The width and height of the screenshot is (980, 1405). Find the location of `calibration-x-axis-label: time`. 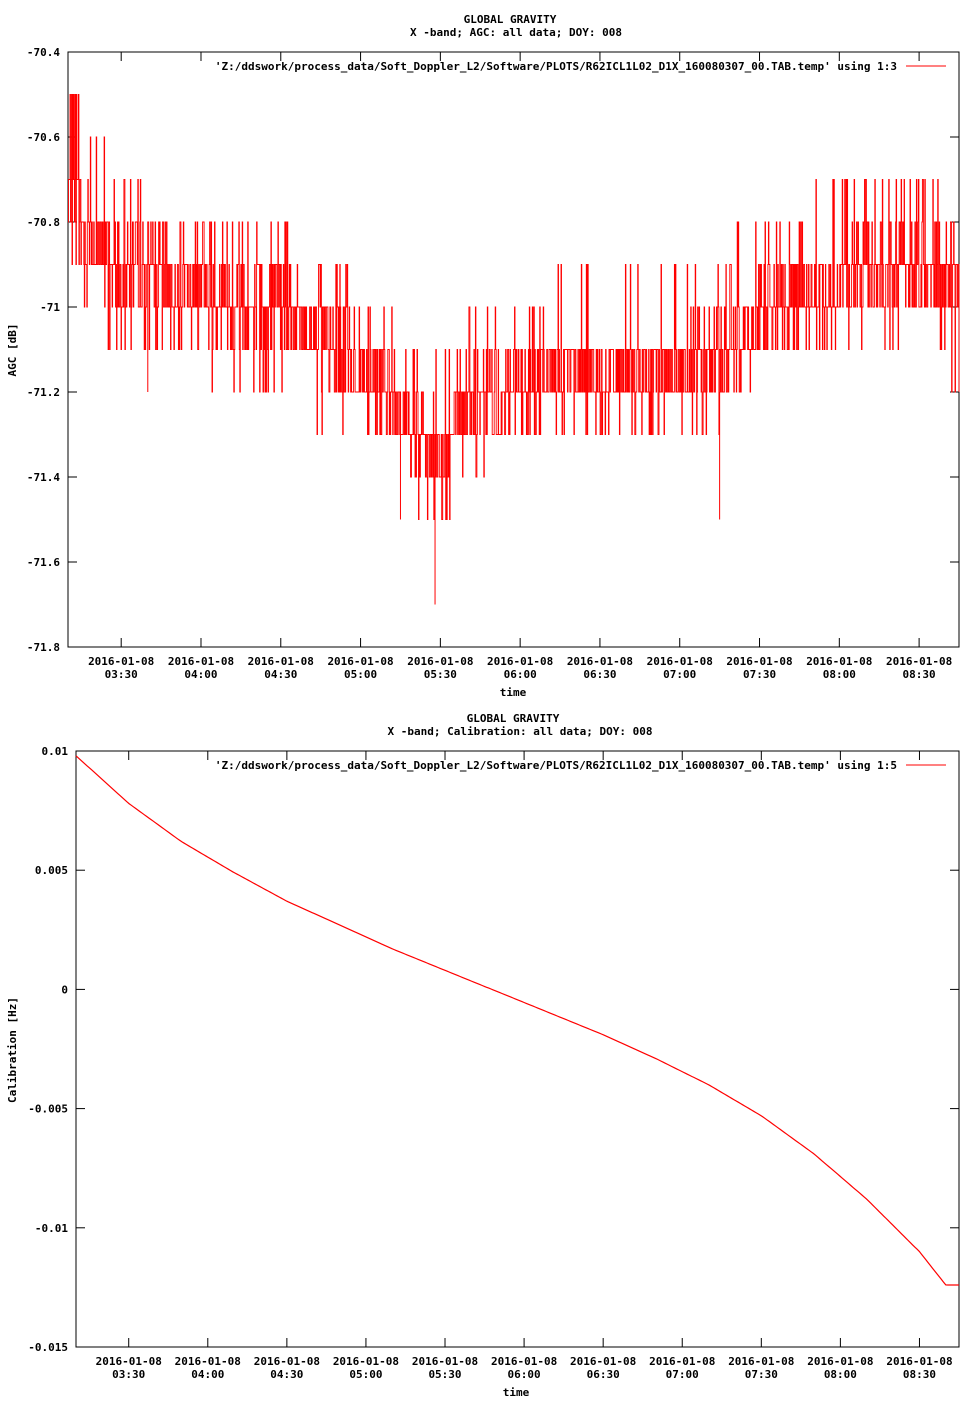

calibration-x-axis-label: time is located at coordinates (516, 1392).